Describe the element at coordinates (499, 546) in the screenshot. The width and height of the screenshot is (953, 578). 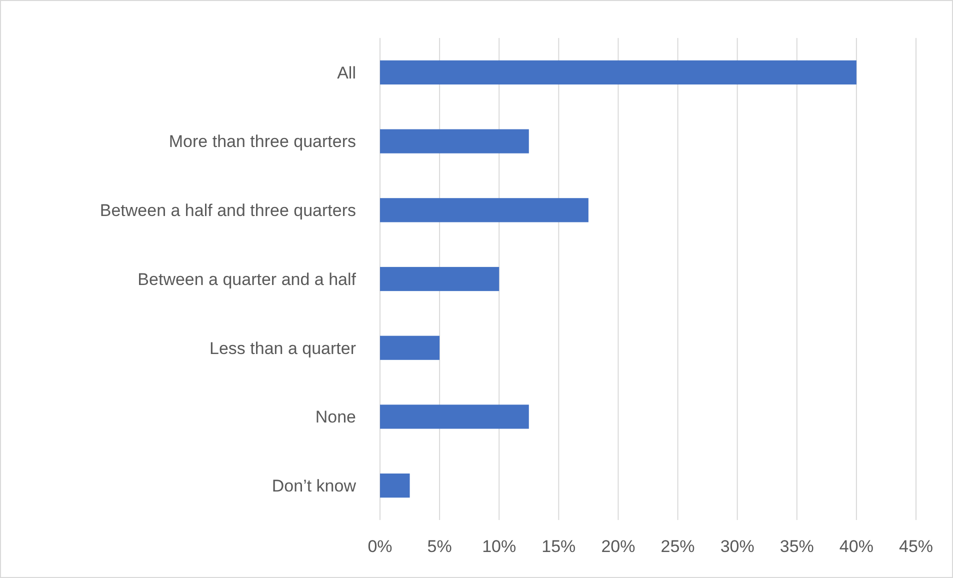
I see `x-tick-label: 10%` at that location.